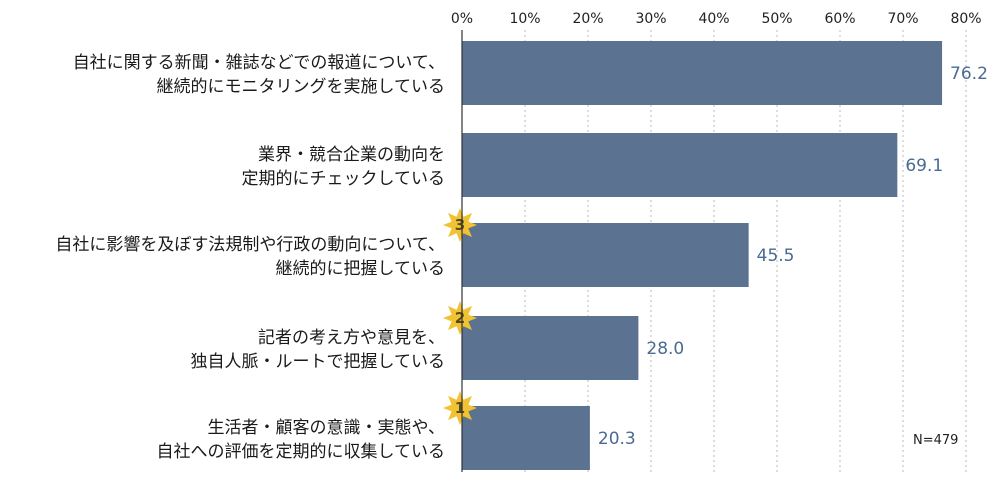  I want to click on value-label: 69.1, so click(924, 166).